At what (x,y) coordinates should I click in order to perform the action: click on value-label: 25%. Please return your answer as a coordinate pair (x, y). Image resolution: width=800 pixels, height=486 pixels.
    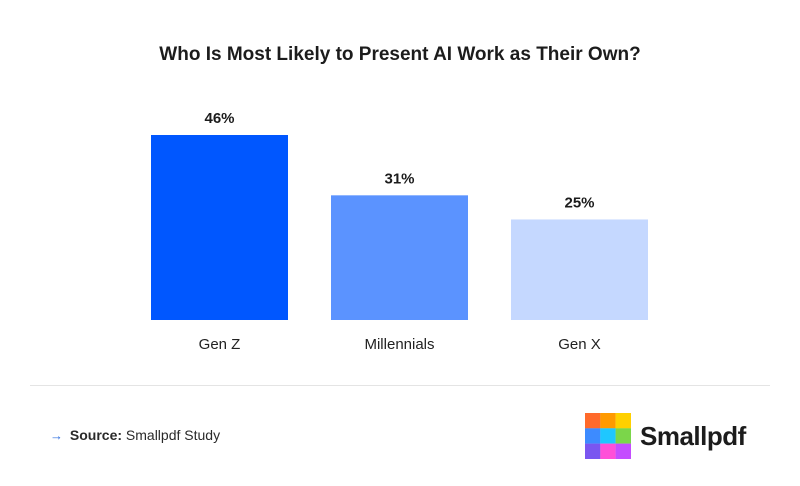
    Looking at the image, I should click on (579, 202).